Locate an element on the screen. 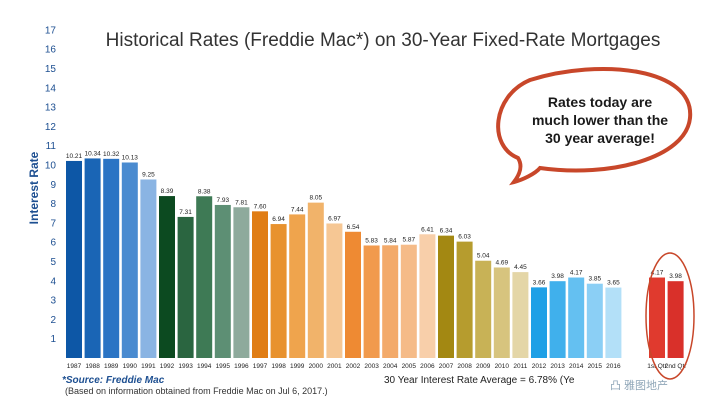 This screenshot has height=413, width=720. x-tick: 1998 is located at coordinates (278, 366).